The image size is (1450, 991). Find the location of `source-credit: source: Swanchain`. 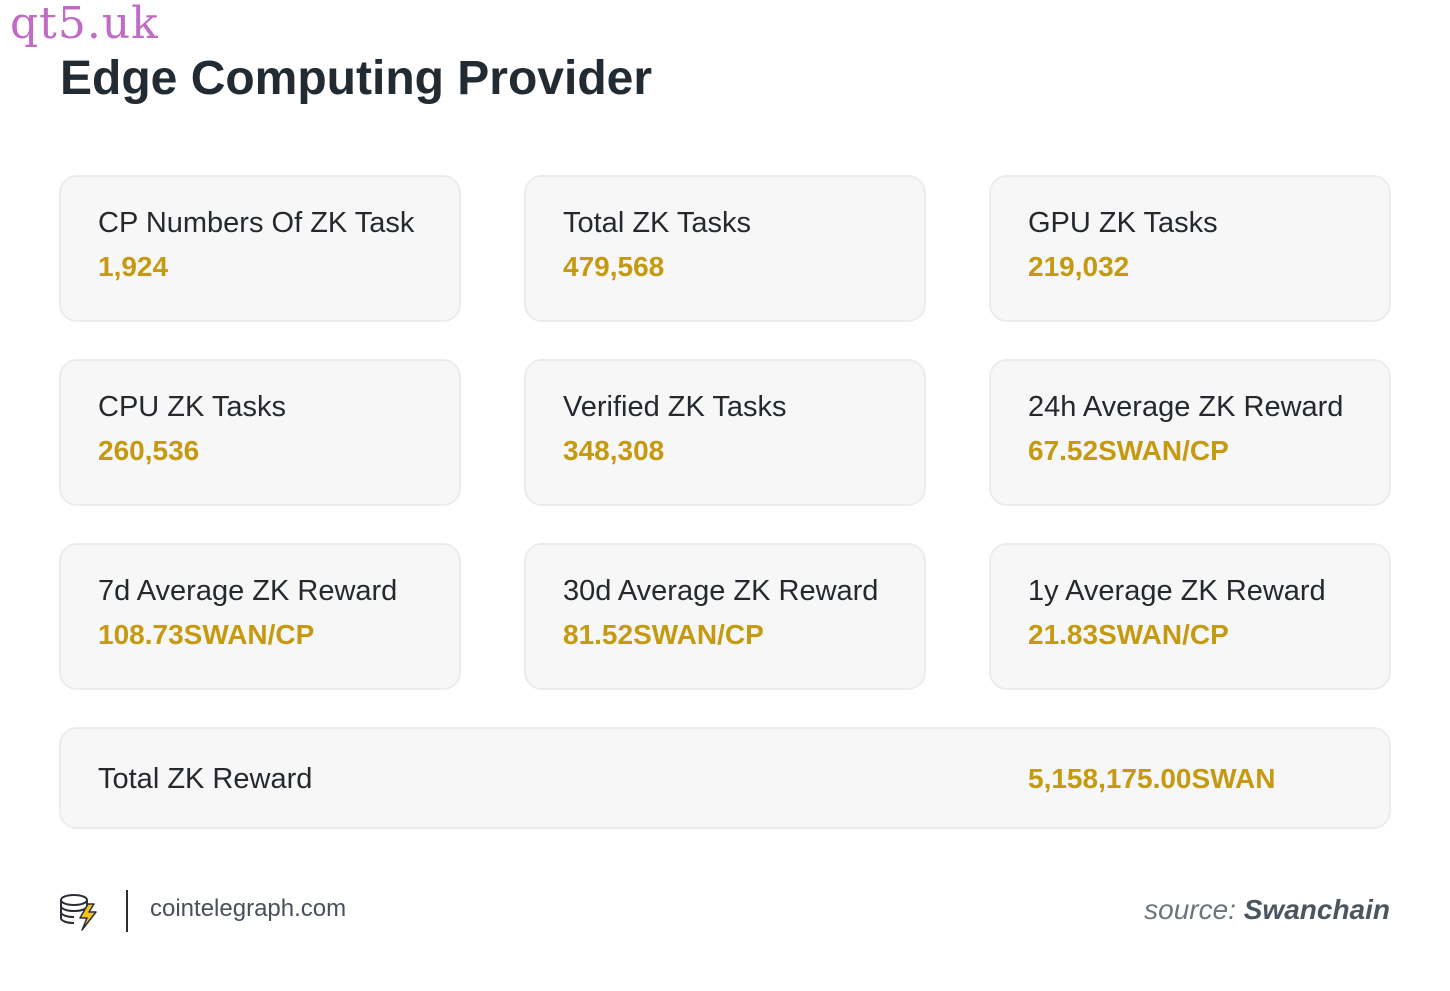

source-credit: source: Swanchain is located at coordinates (1267, 910).